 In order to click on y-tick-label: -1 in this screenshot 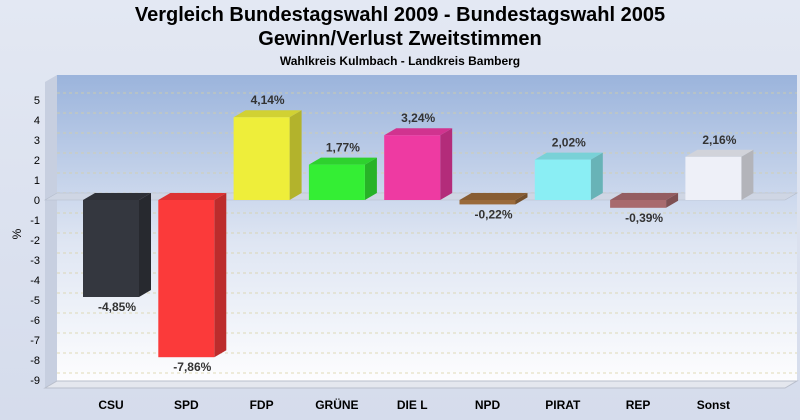, I will do `click(35, 221)`.